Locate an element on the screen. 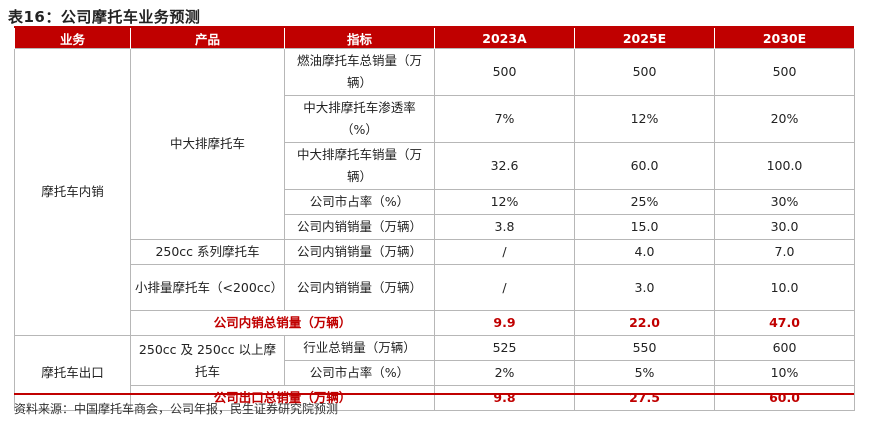 This screenshot has width=884, height=424. total-2023a: 9.9 is located at coordinates (504, 323).